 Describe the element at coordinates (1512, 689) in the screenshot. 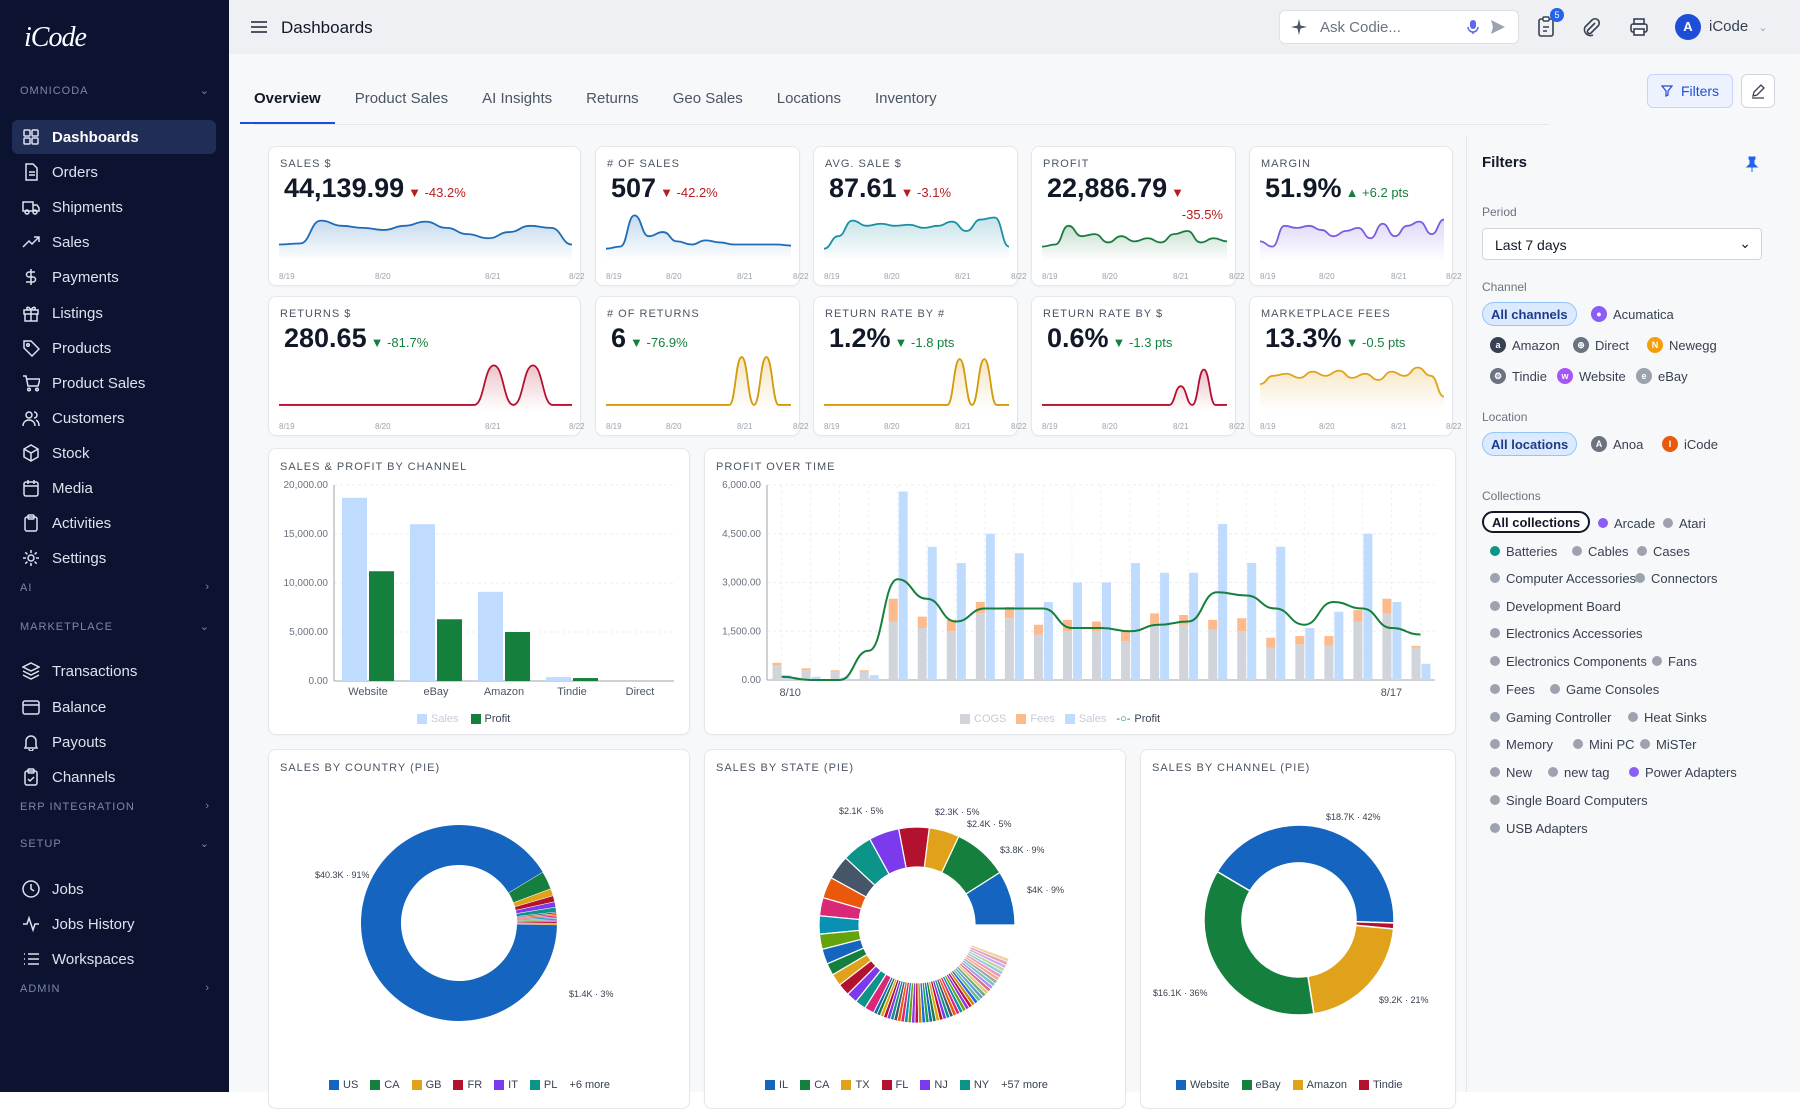

I see `collection-chip-fees: Fees` at that location.